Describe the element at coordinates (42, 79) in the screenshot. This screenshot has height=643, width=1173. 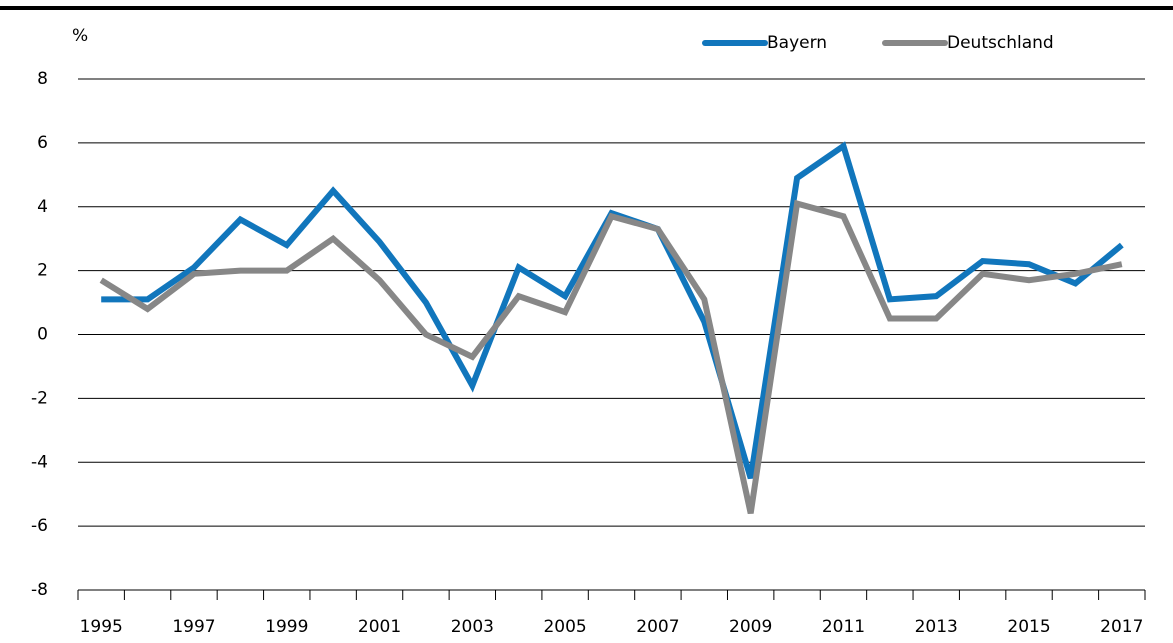
I see `y-tick-label: 8` at that location.